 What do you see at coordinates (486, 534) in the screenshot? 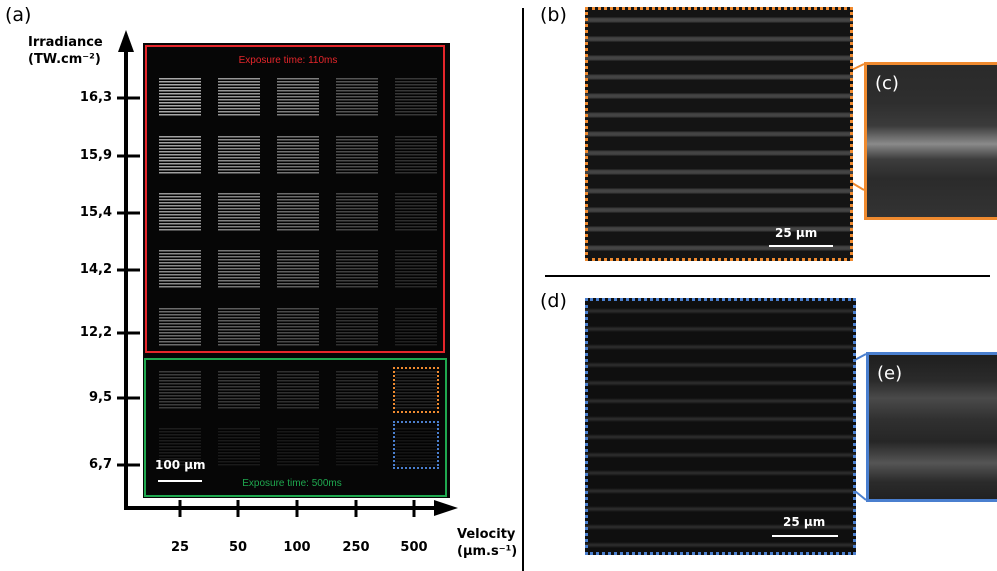
I see `x-axis-label-line1: Velocity` at bounding box center [486, 534].